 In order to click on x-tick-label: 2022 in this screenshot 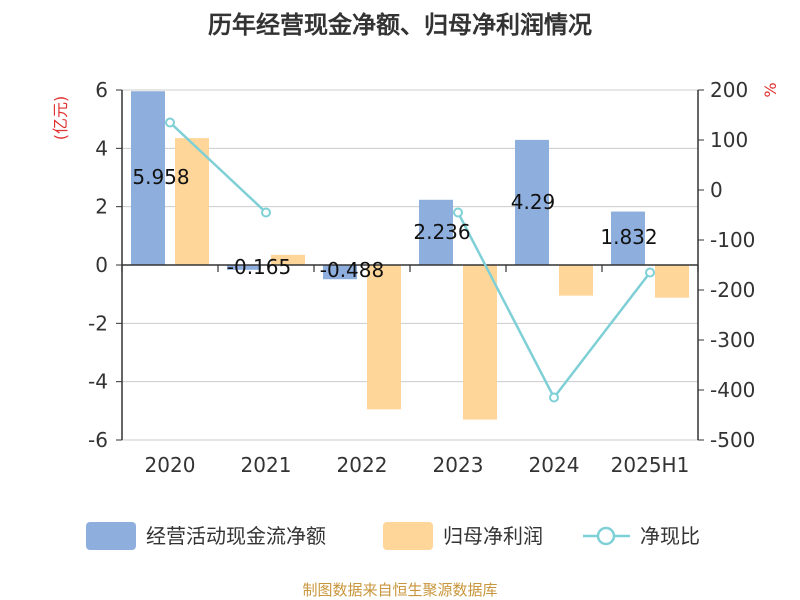, I will do `click(362, 465)`.